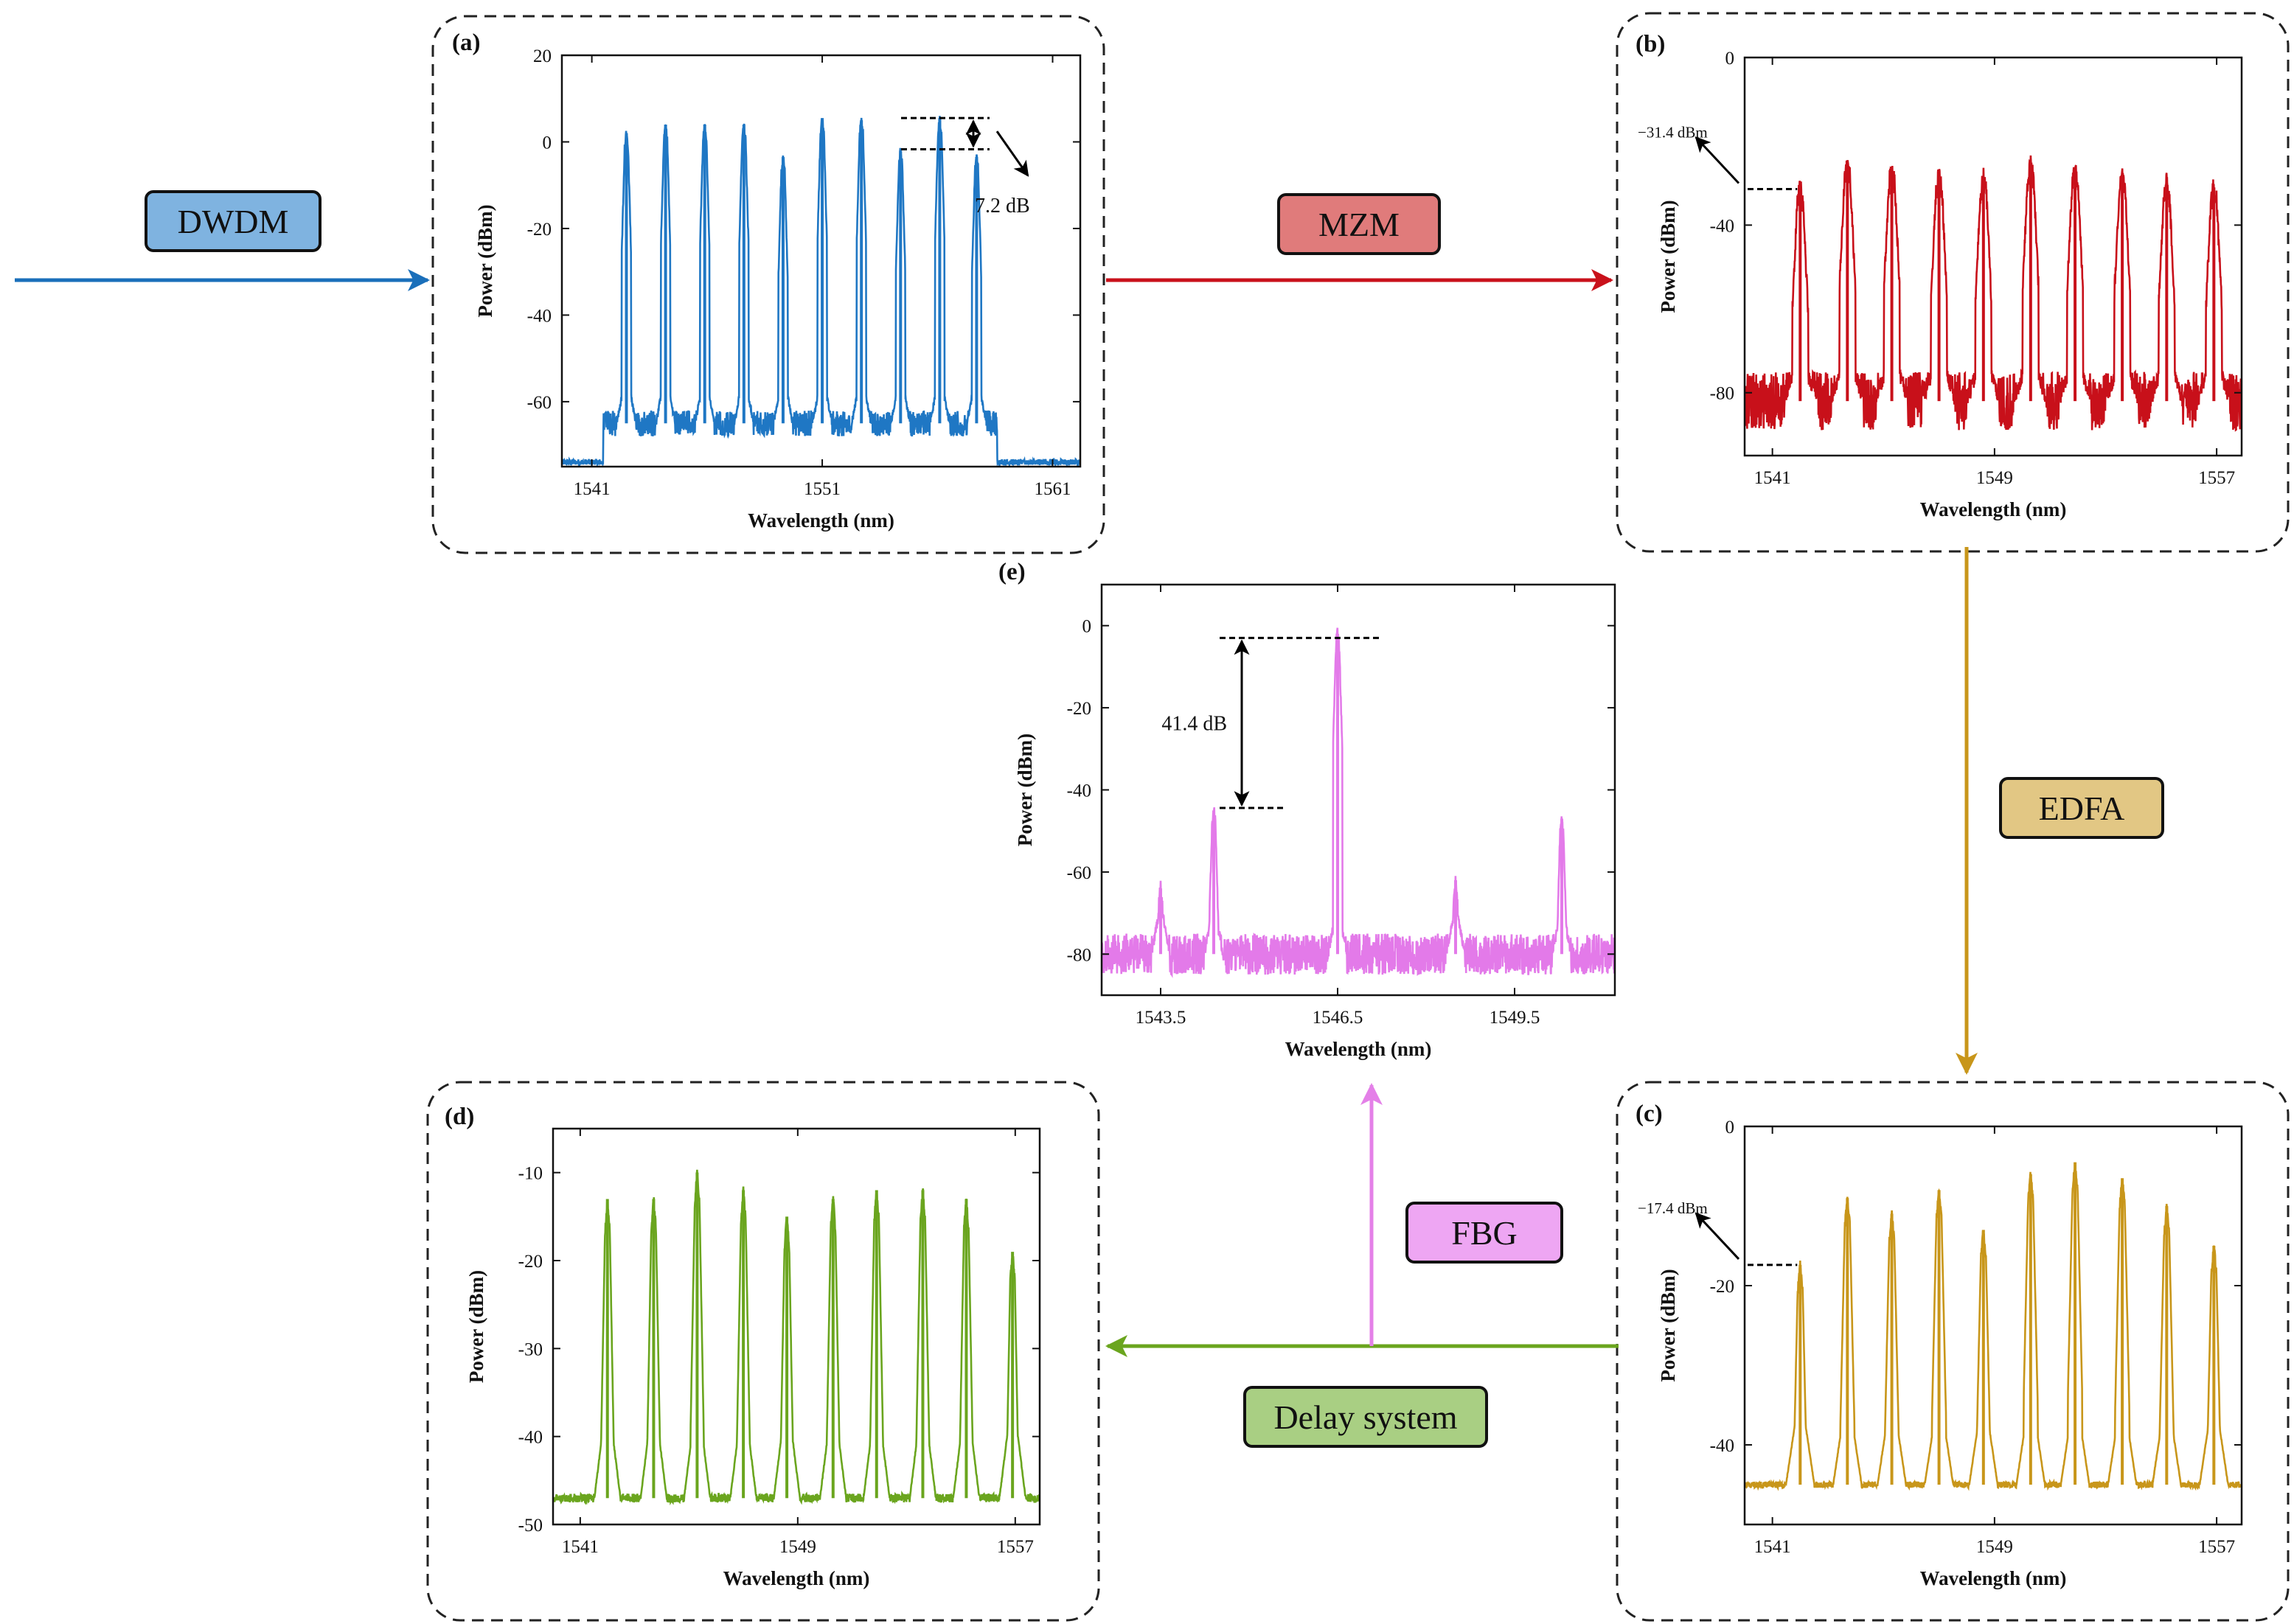  Describe the element at coordinates (1359, 1049) in the screenshot. I see `xlabel-e: Wavelength (nm)` at that location.